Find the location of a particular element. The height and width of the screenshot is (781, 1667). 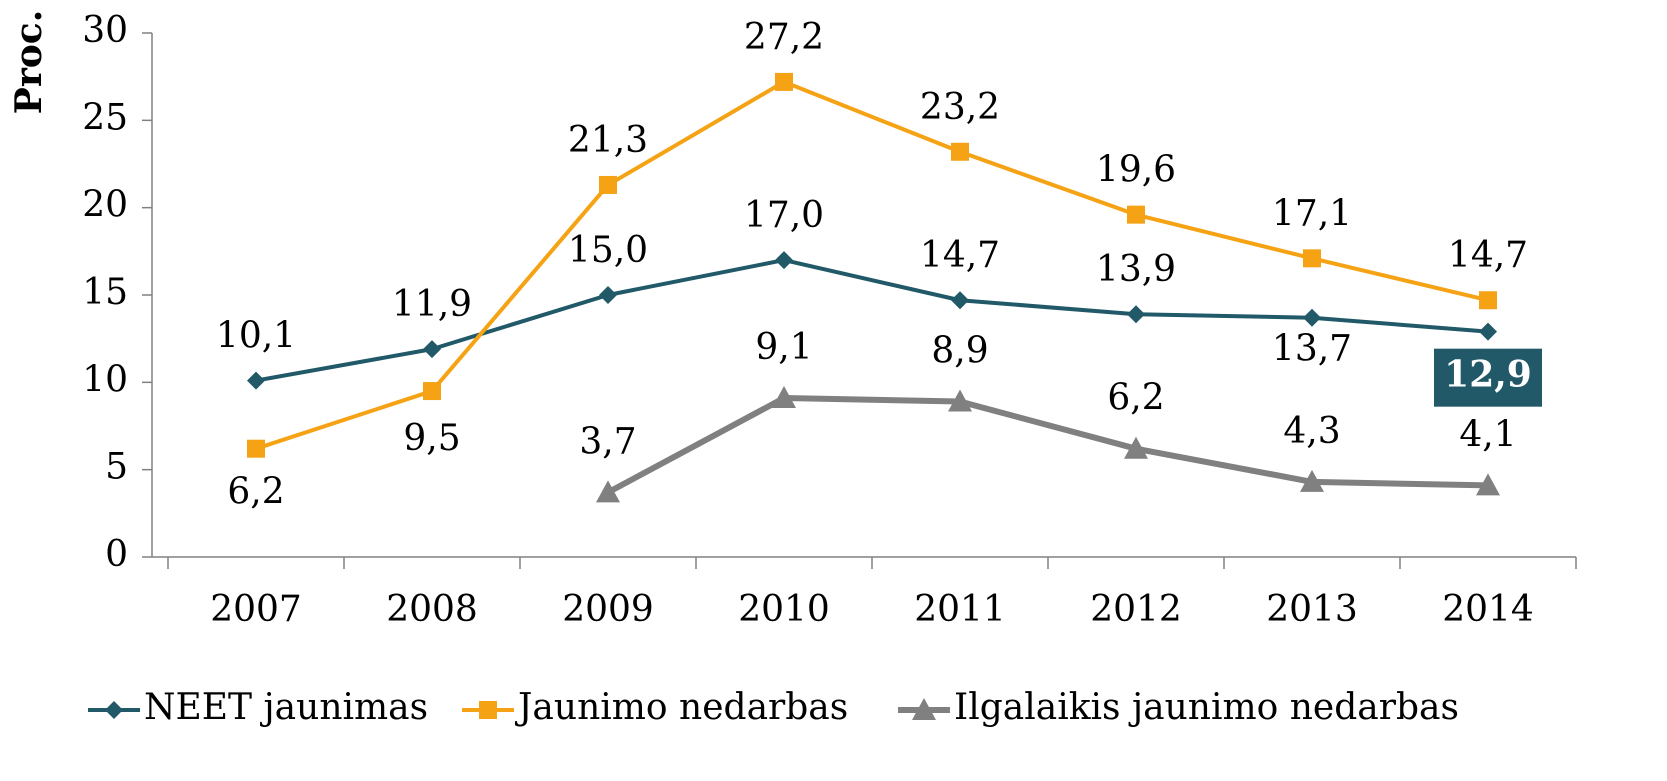

x-tick-label: 2011 is located at coordinates (960, 609).